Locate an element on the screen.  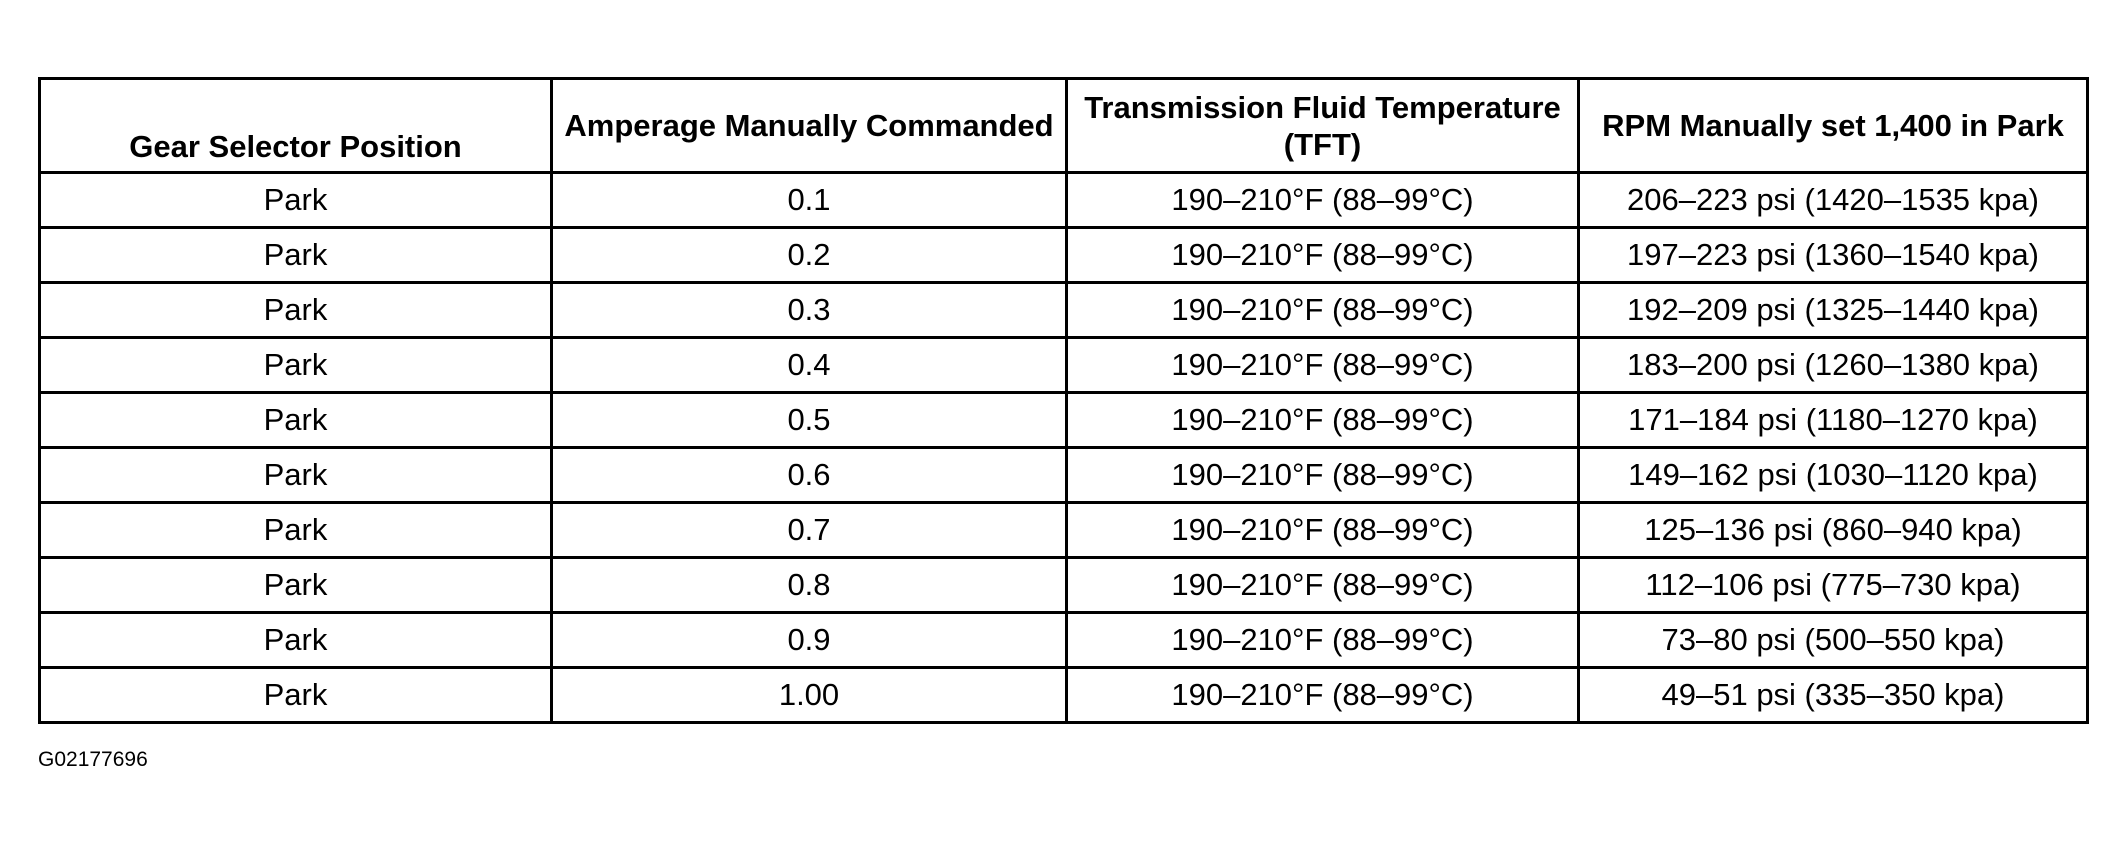
table-cell: 0.7 is located at coordinates (809, 530).